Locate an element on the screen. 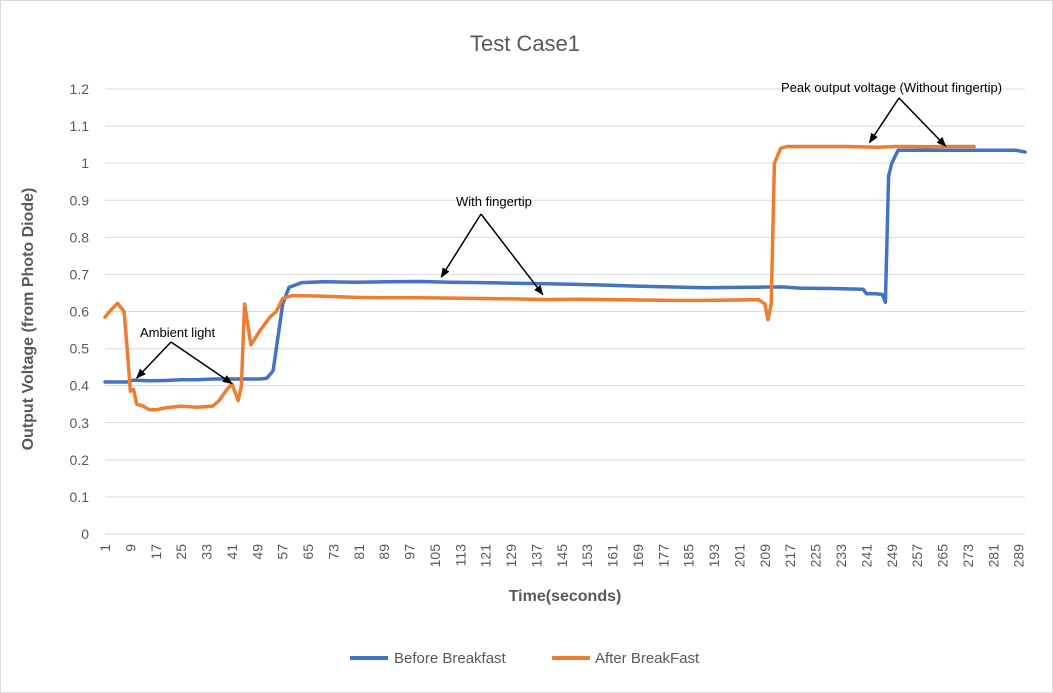 This screenshot has width=1053, height=693. x-tick-label: 225 is located at coordinates (816, 556).